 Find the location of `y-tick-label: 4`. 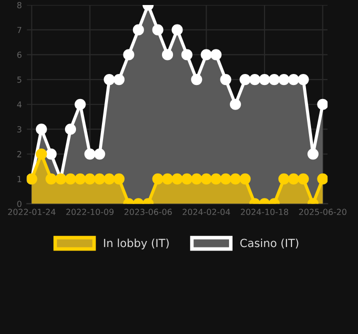

y-tick-label: 4 is located at coordinates (19, 104).